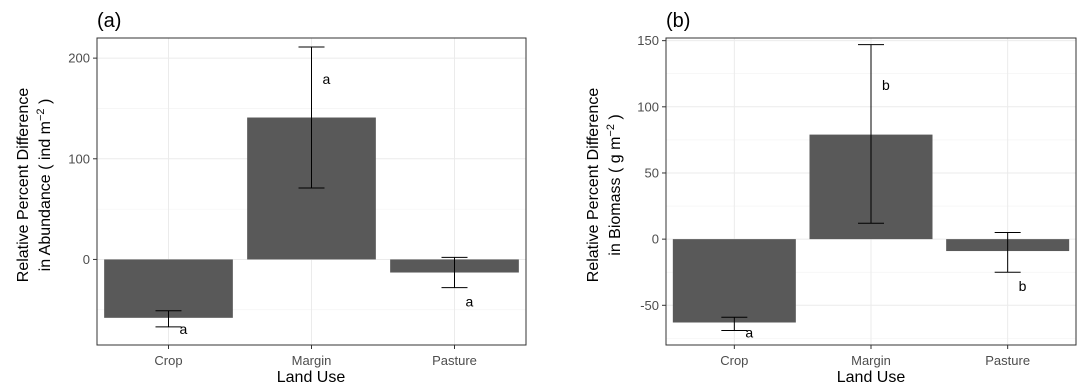 This screenshot has width=1092, height=387. What do you see at coordinates (109, 21) in the screenshot?
I see `panel-a-label: (a)` at bounding box center [109, 21].